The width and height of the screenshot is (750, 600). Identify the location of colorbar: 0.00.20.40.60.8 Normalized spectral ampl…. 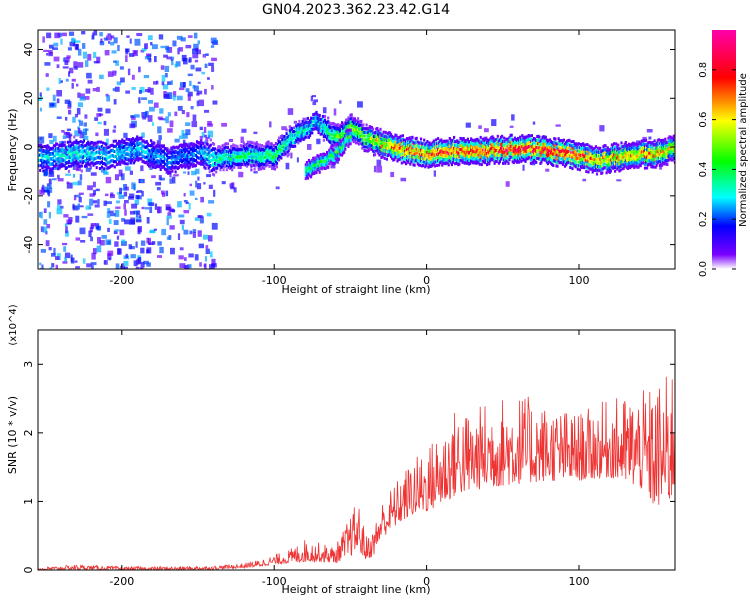
(723, 153).